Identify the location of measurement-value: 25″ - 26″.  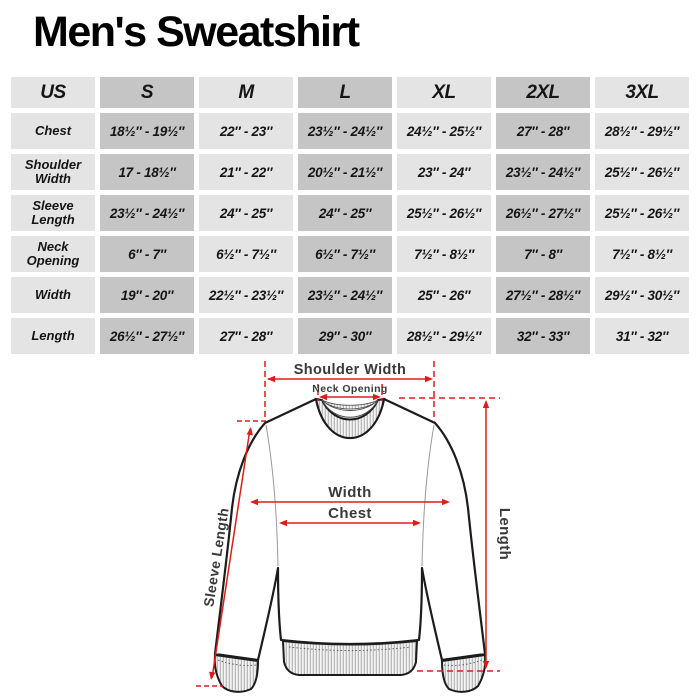
(444, 295).